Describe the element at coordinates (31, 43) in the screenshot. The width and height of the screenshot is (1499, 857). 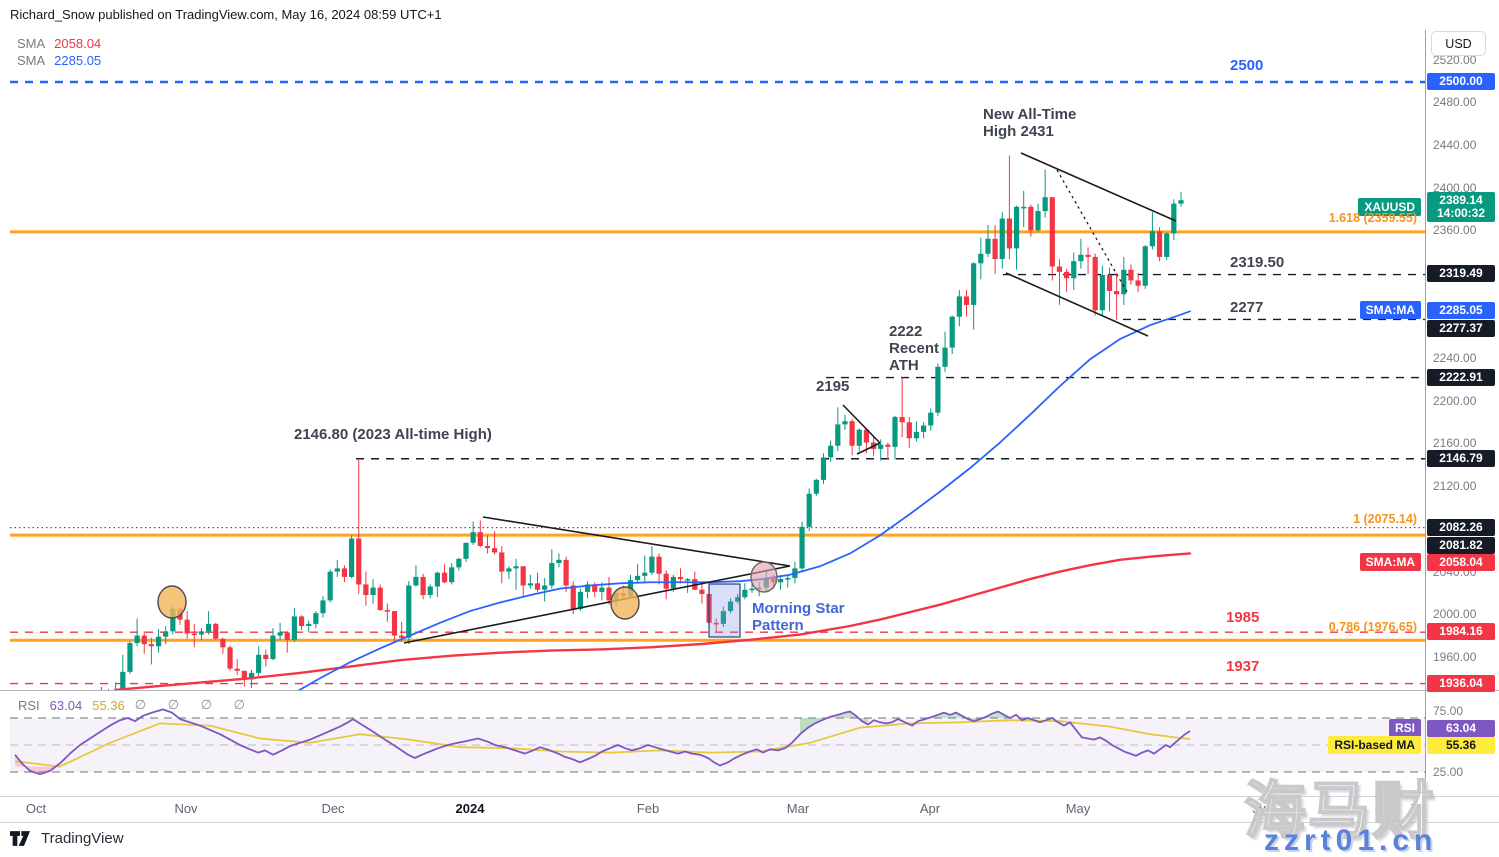
I see `sma-slow-label: SMA` at that location.